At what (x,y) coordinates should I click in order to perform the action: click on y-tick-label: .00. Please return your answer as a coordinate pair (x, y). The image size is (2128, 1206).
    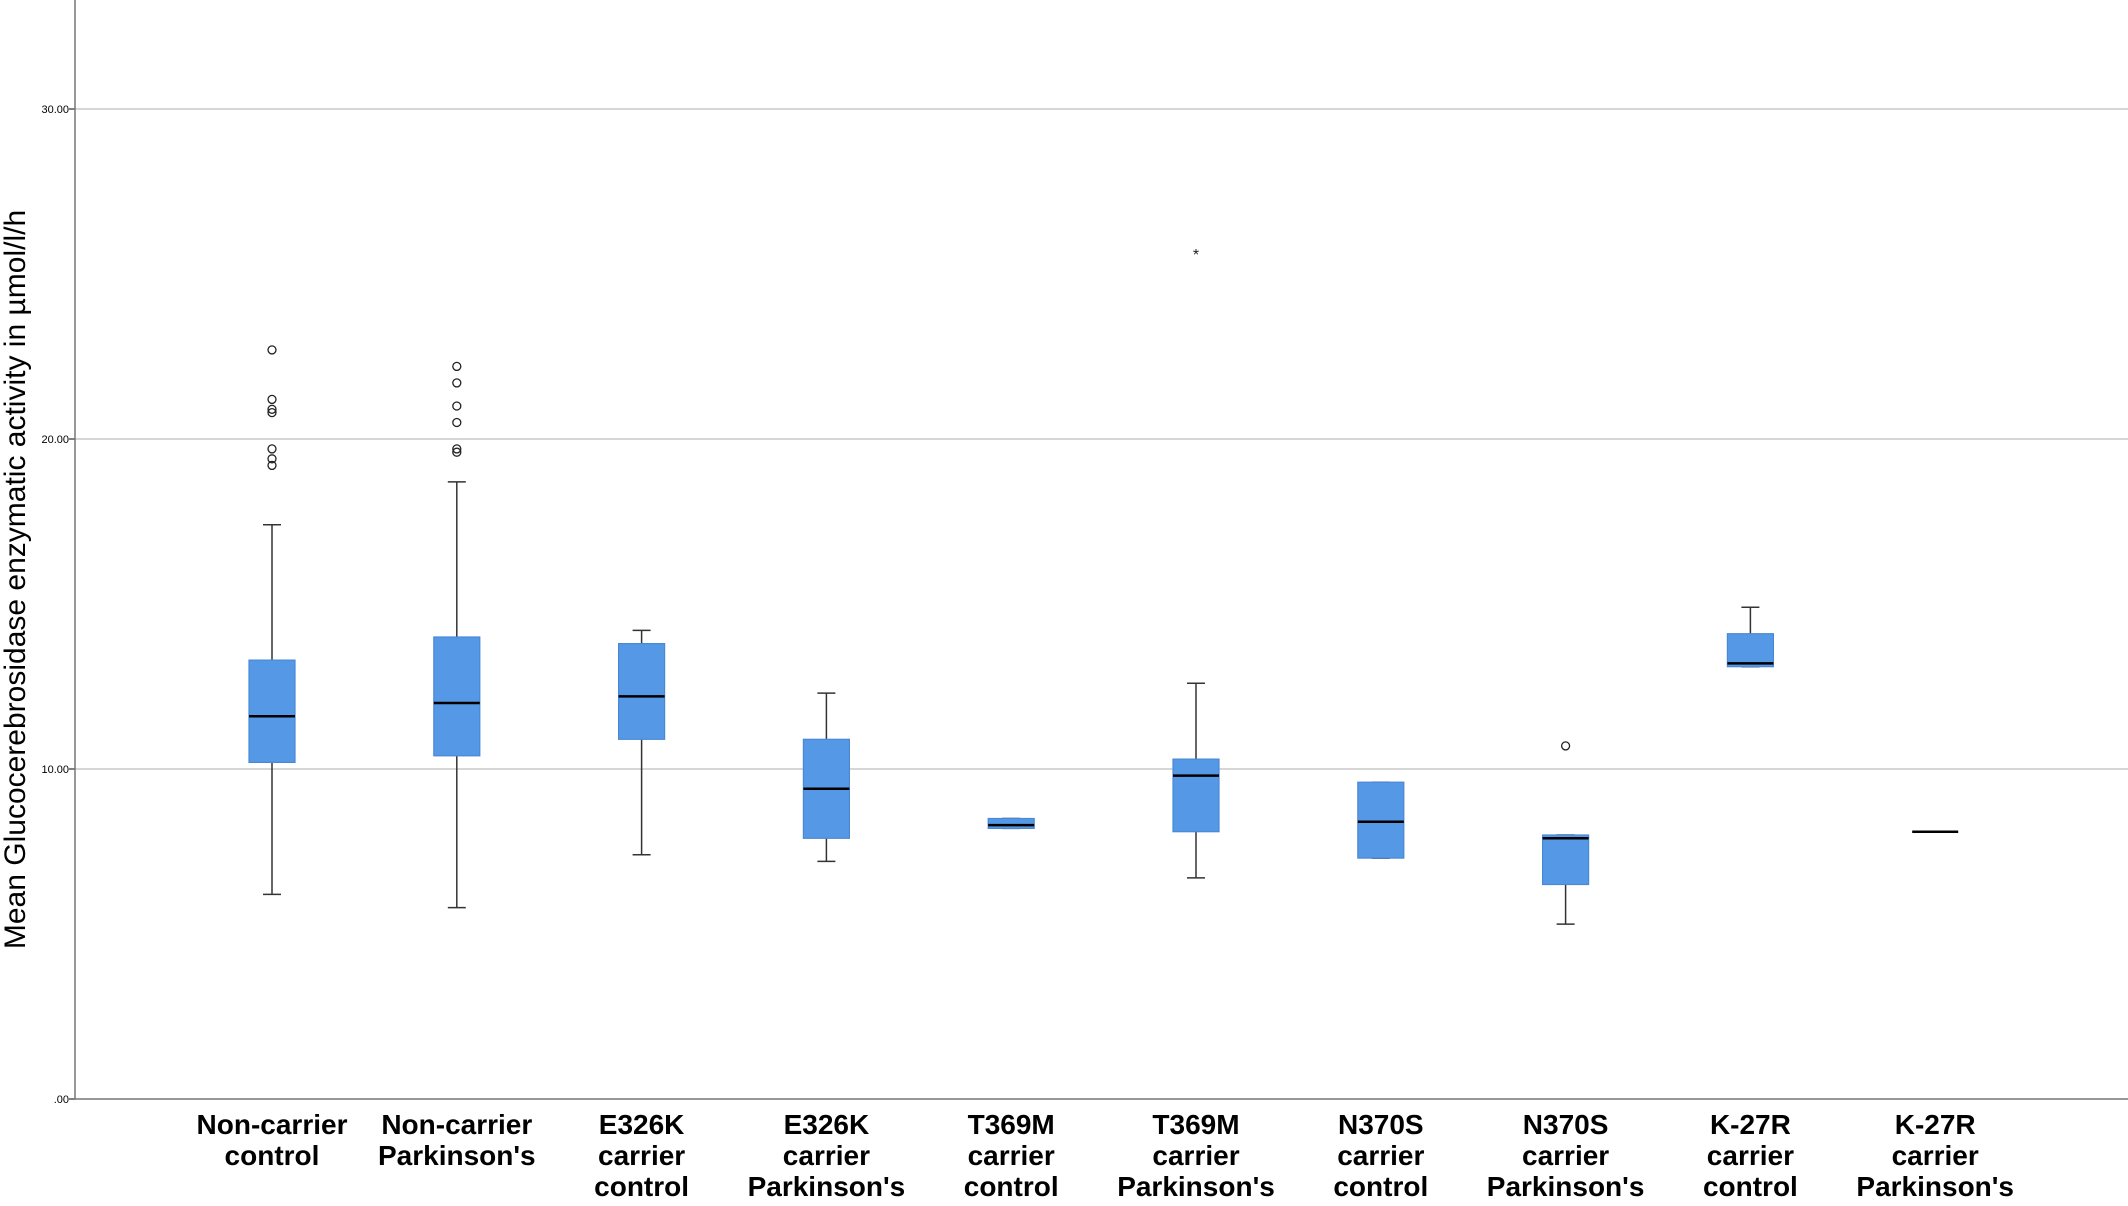
    Looking at the image, I should click on (61, 1100).